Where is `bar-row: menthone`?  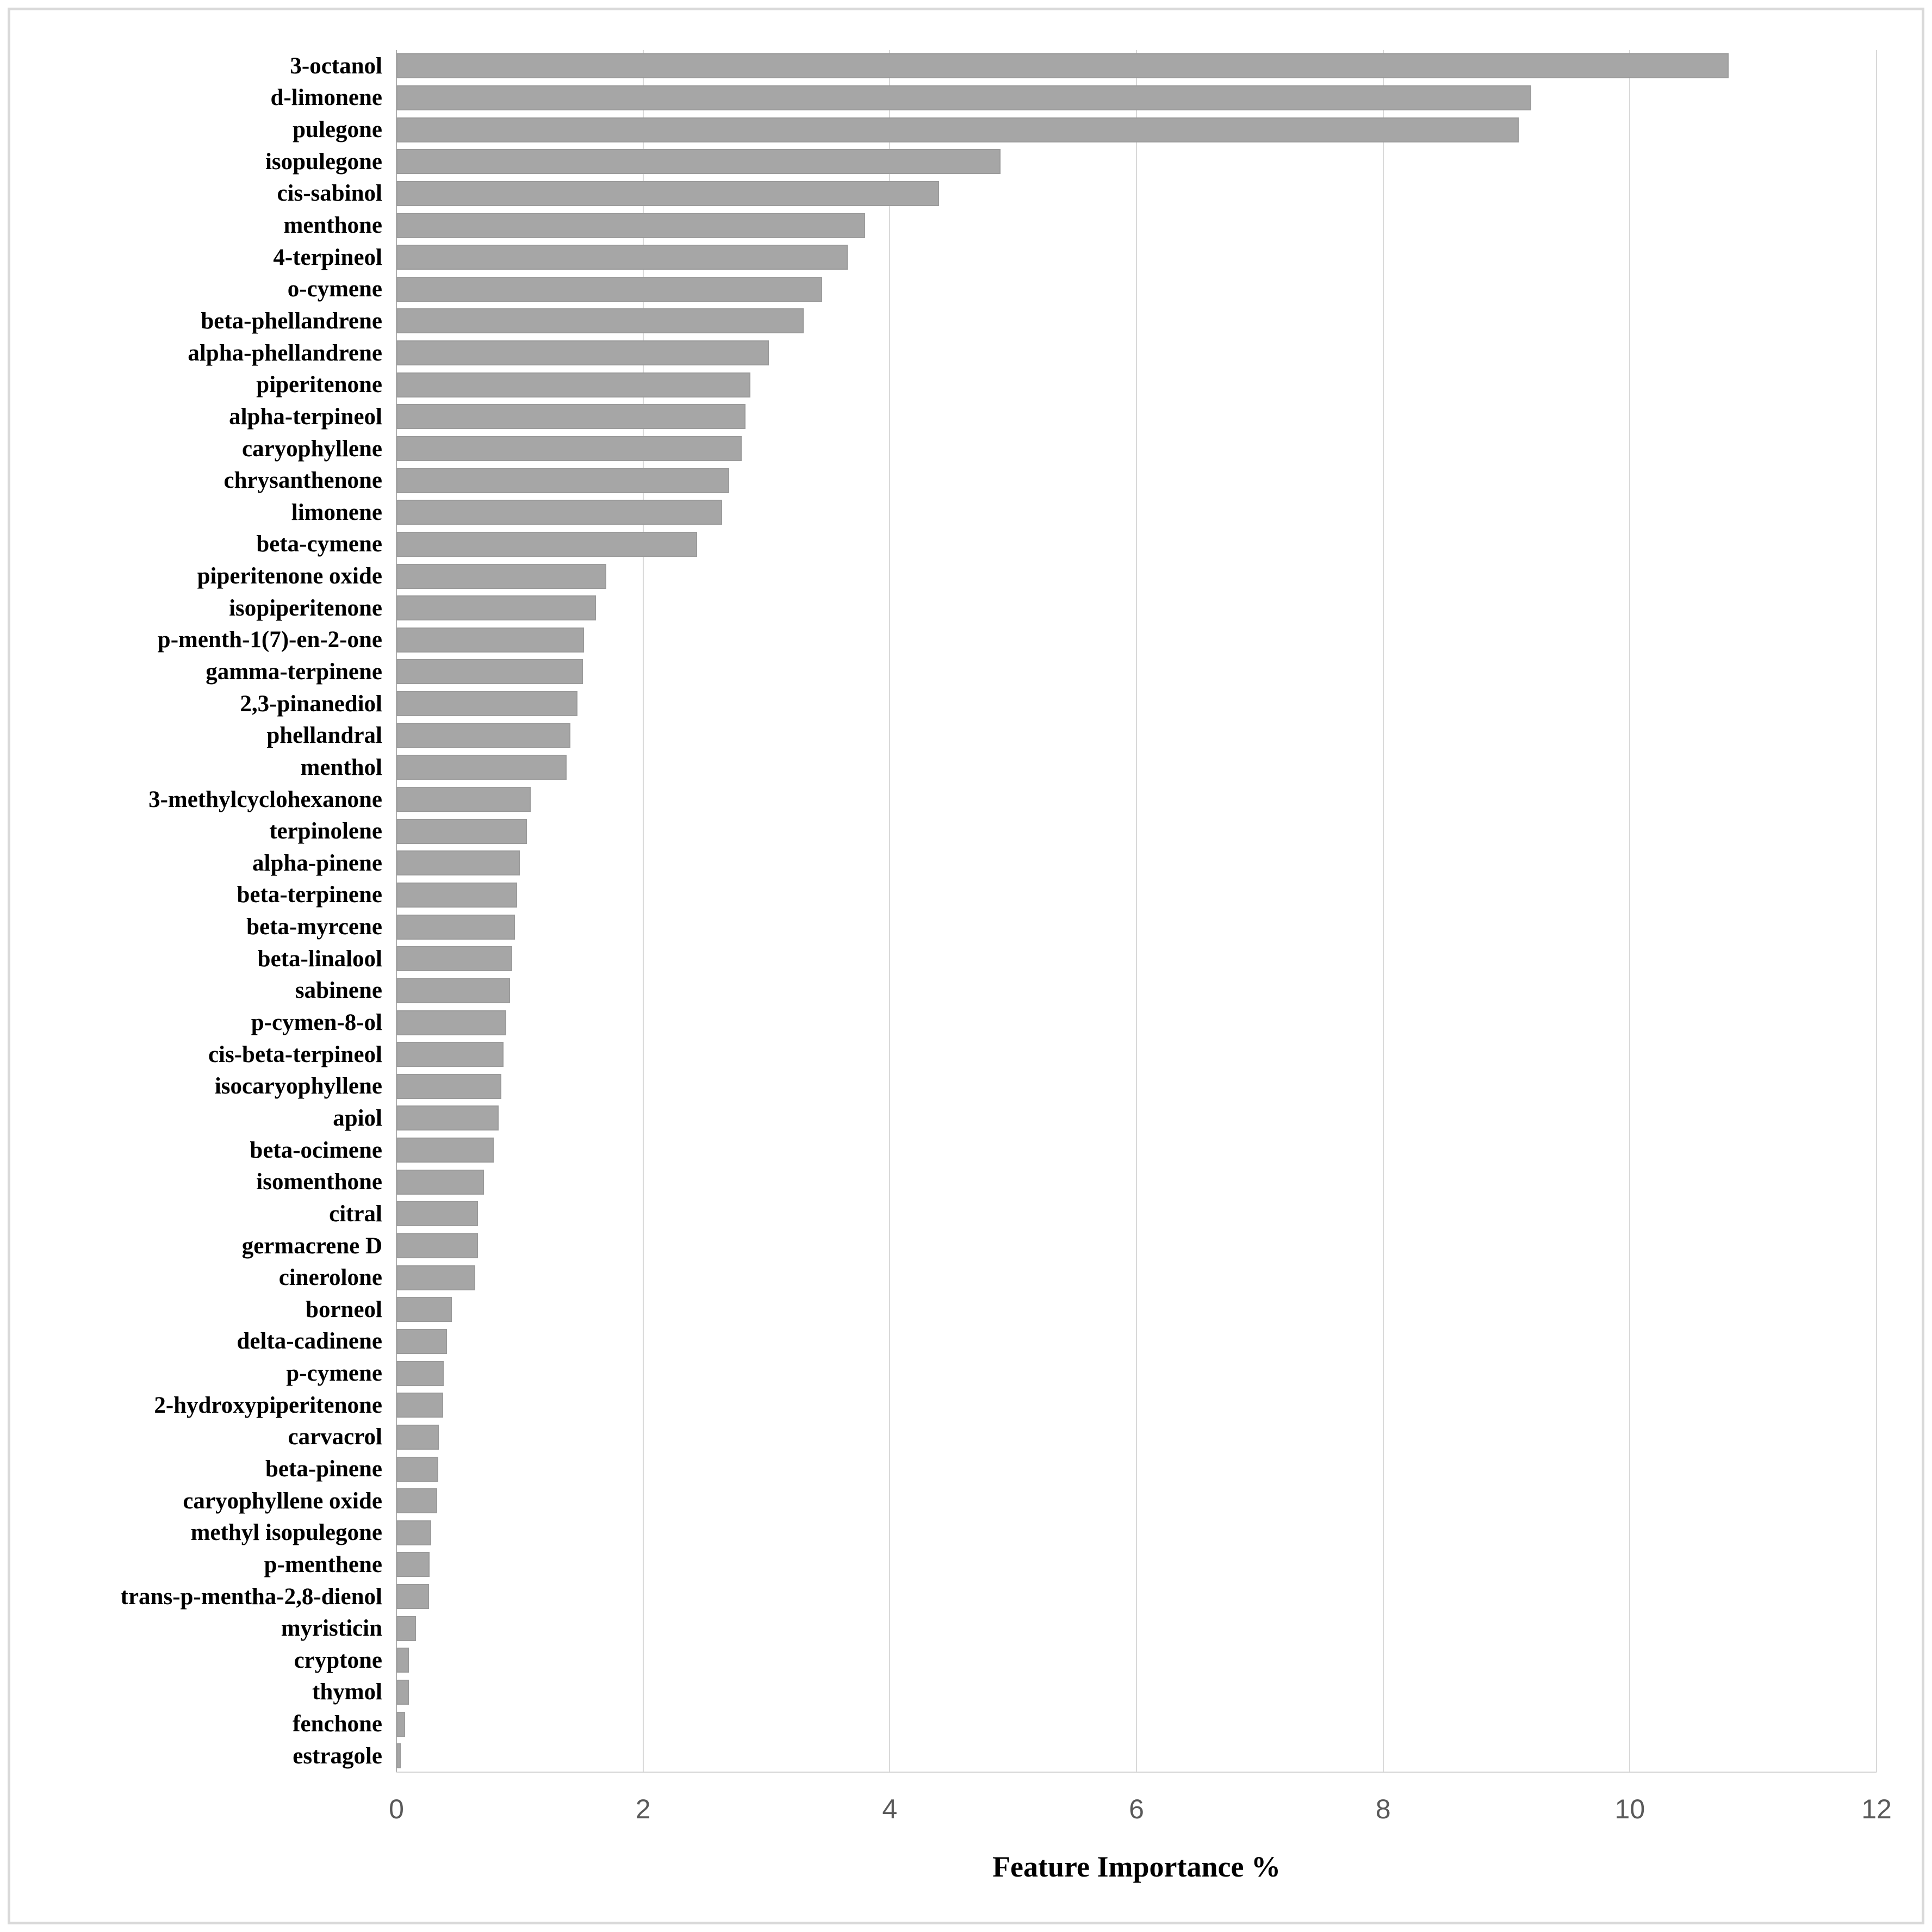
bar-row: menthone is located at coordinates (966, 225).